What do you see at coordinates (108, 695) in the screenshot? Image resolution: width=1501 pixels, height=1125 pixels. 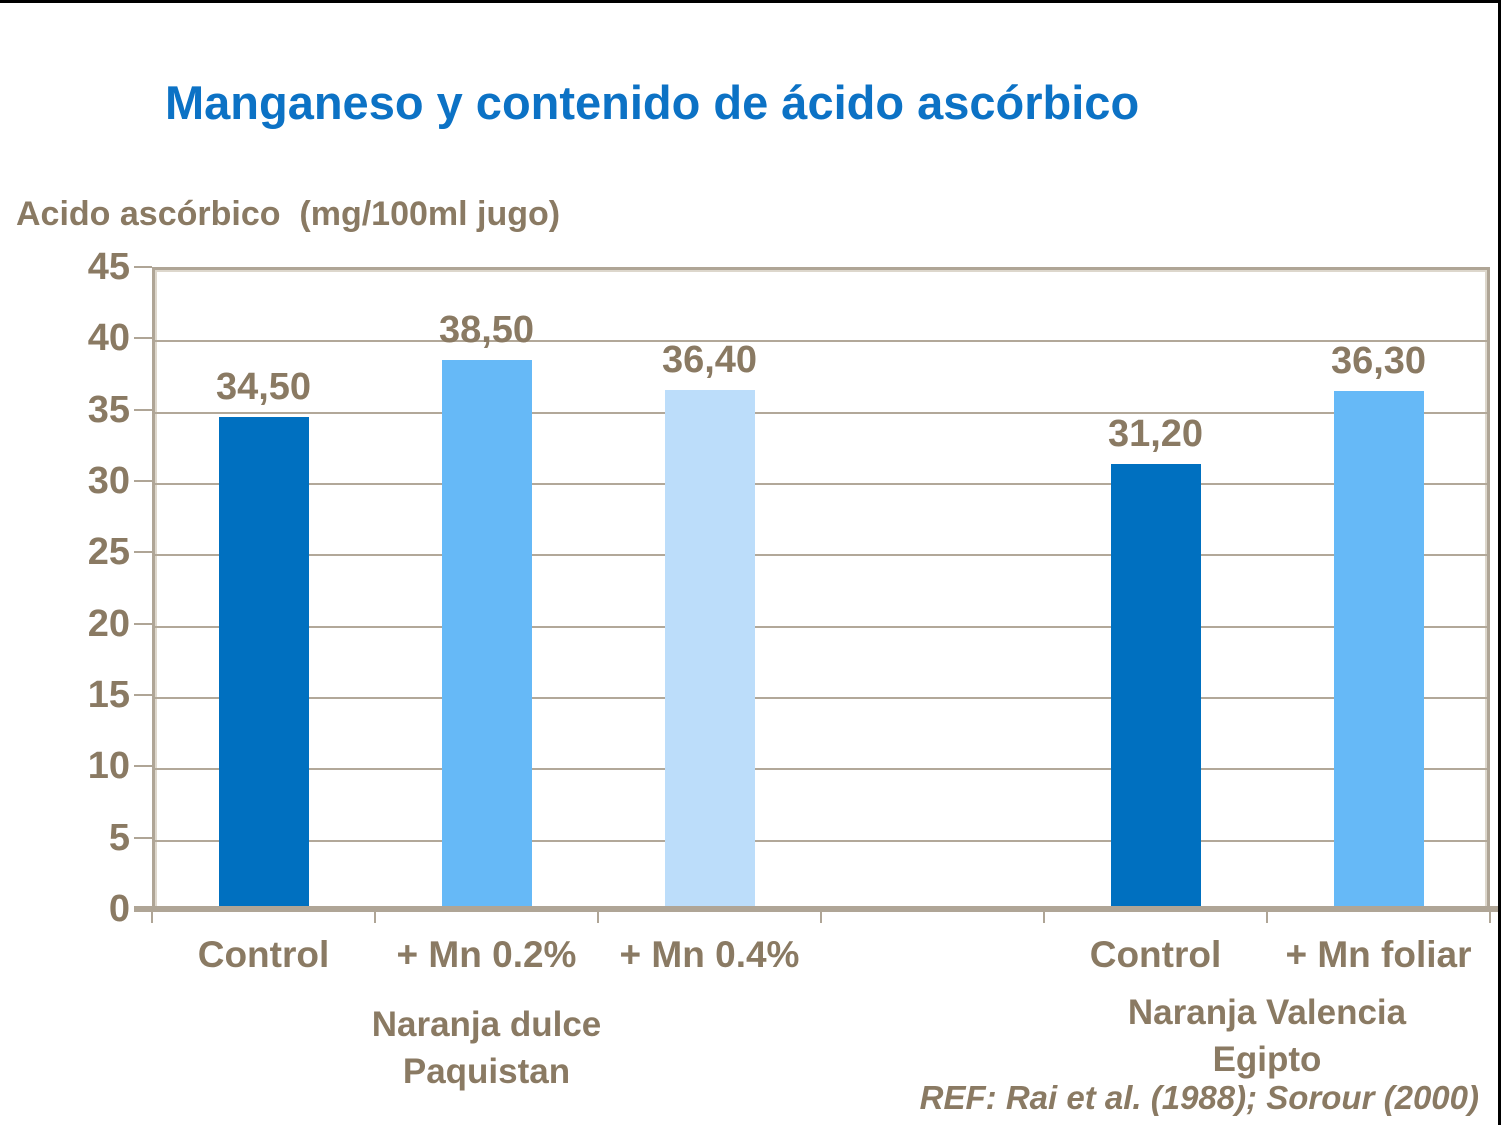 I see `y-tick-label: 15` at bounding box center [108, 695].